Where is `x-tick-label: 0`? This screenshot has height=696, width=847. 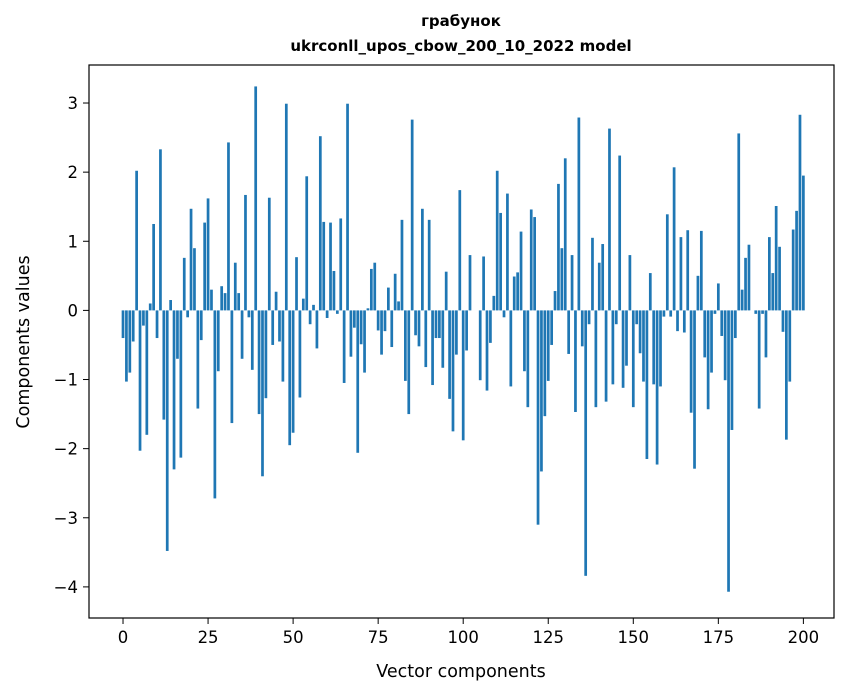
x-tick-label: 0 is located at coordinates (123, 637).